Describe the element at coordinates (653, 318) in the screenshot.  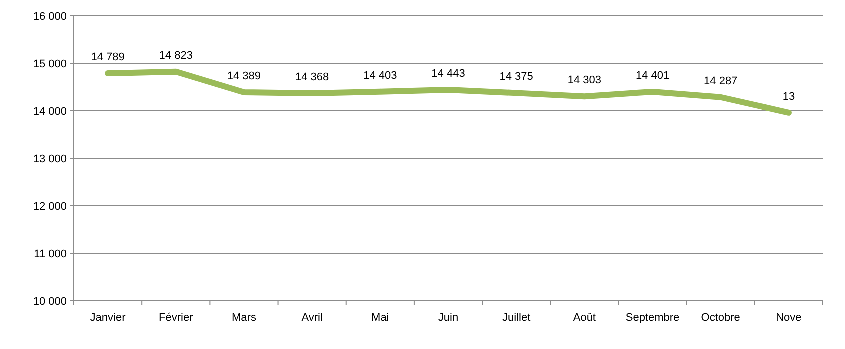
I see `x-tick-label: Septembre` at that location.